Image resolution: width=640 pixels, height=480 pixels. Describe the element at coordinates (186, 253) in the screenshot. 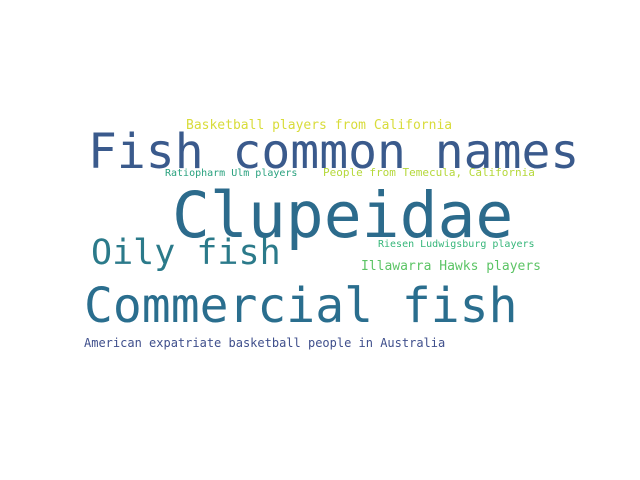

I see `word-oily-fish: Oily fish` at that location.